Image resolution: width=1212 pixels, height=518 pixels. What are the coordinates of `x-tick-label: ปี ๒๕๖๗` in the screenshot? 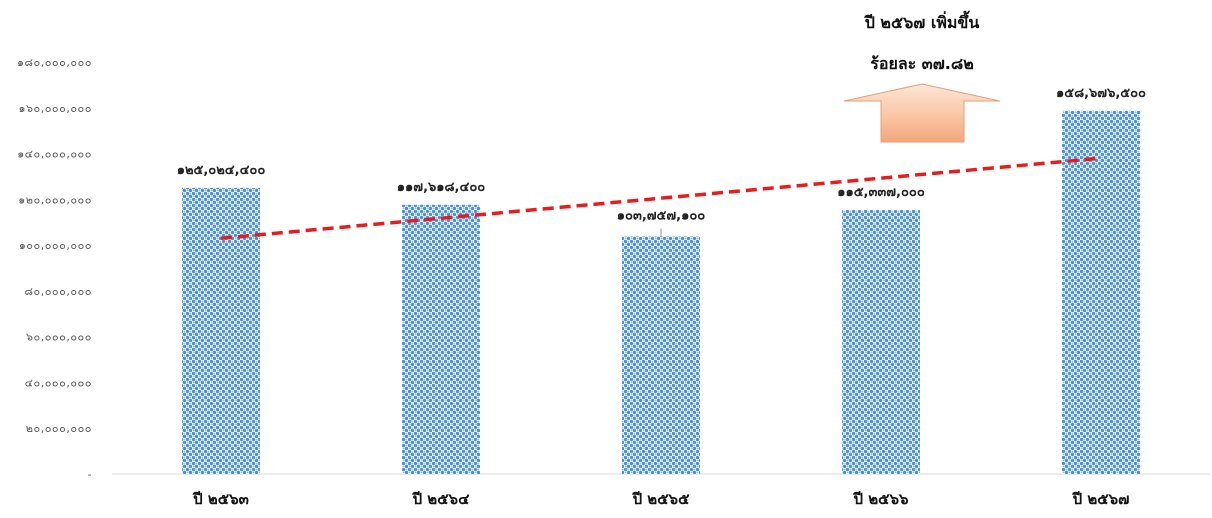 It's located at (1101, 499).